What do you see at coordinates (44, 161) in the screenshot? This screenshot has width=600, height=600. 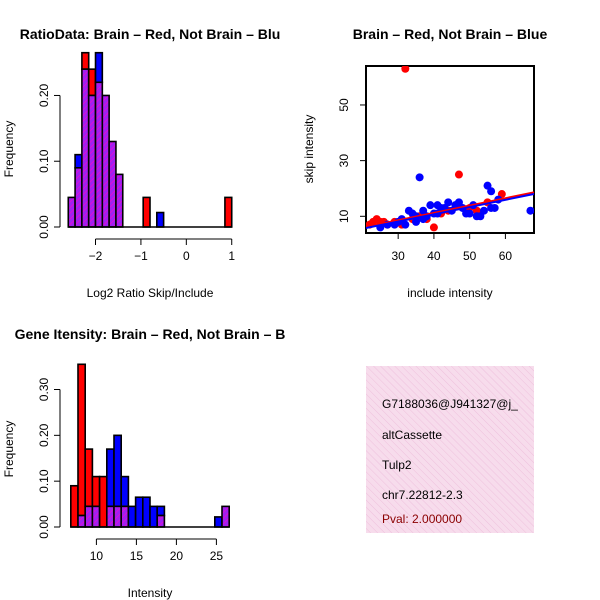 I see `ratio-histogram-y-tick-label: 0.10` at bounding box center [44, 161].